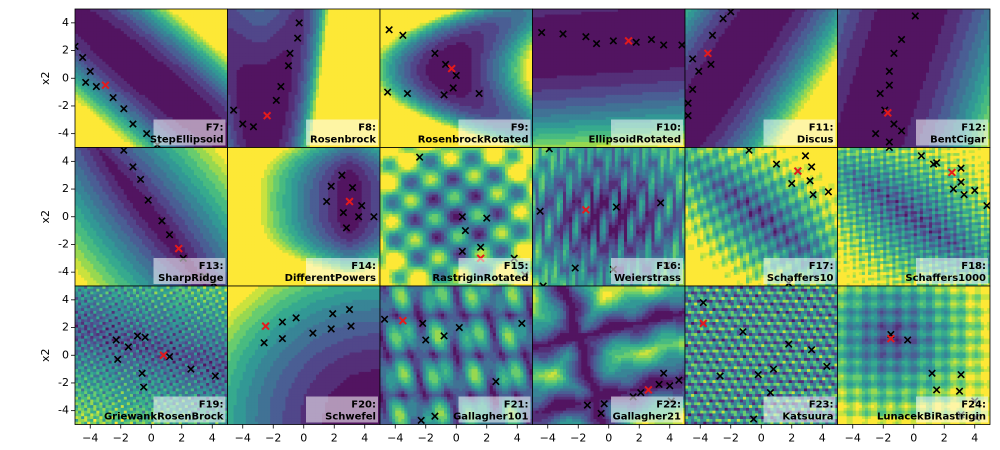  What do you see at coordinates (96, 86) in the screenshot?
I see `sample-marker` at bounding box center [96, 86].